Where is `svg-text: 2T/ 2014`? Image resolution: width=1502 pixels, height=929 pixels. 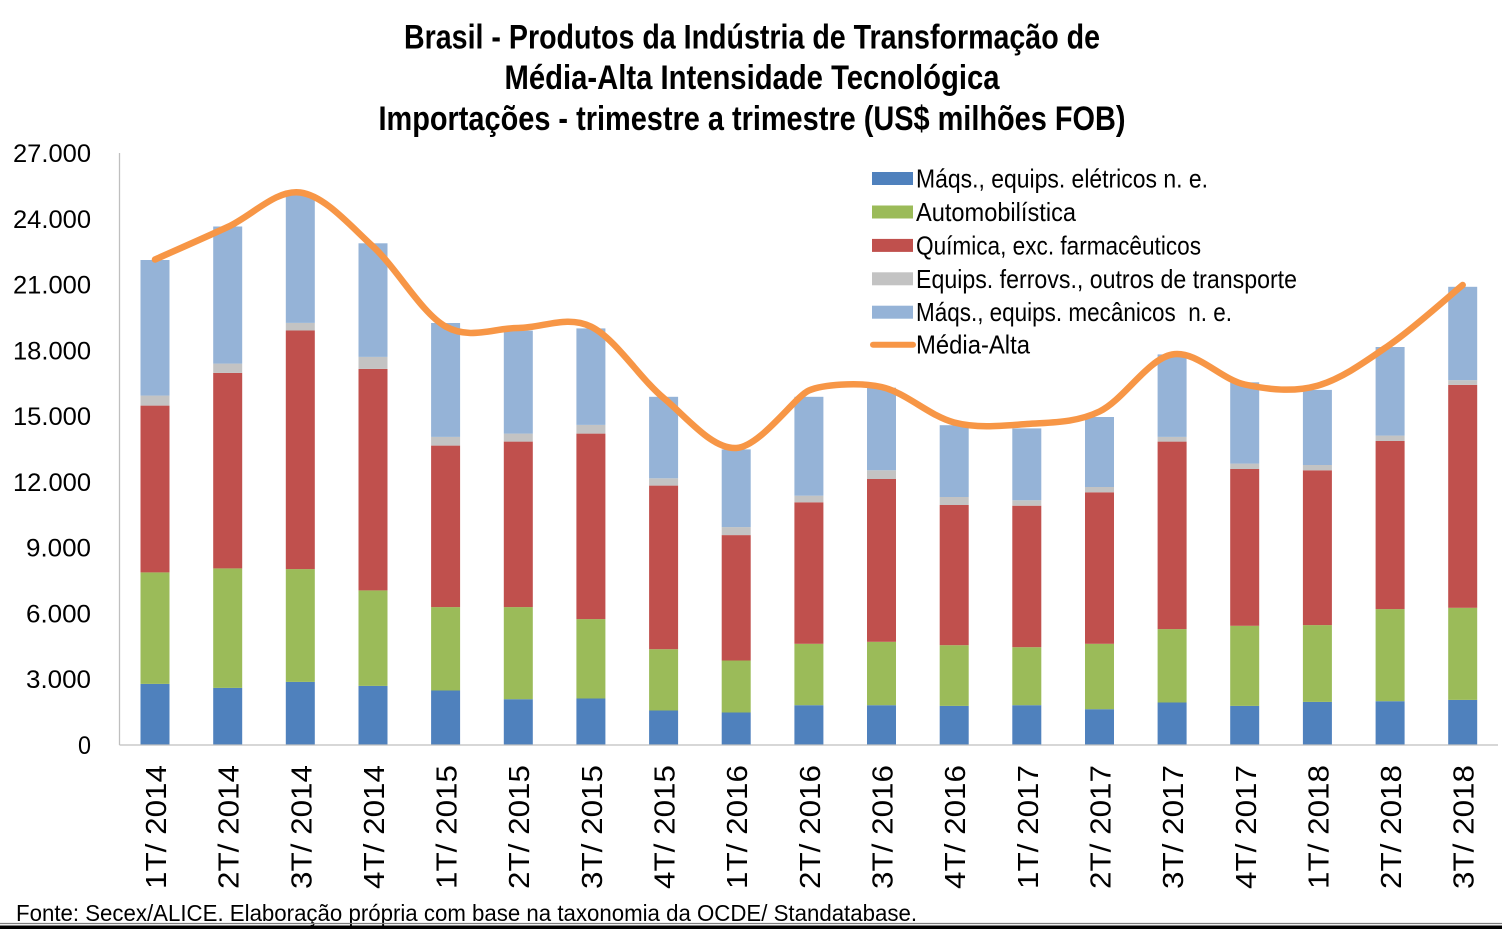 svg-text: 2T/ 2014 is located at coordinates (230, 827).